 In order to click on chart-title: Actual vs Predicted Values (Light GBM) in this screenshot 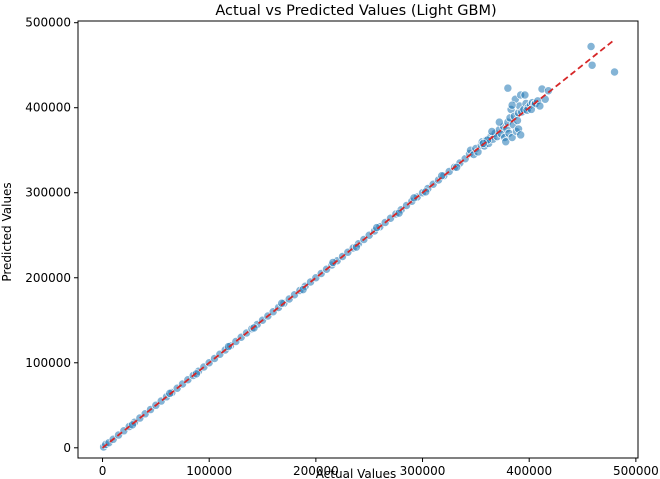, I will do `click(355, 11)`.